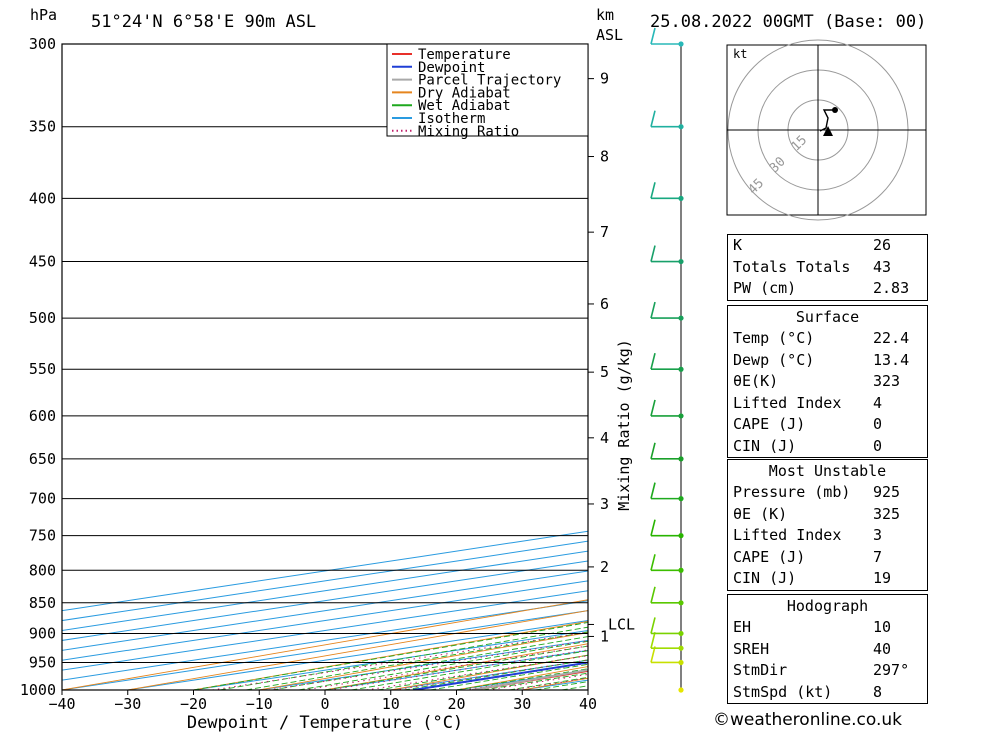  I want to click on pressure-tick-label: 850, so click(42, 603).